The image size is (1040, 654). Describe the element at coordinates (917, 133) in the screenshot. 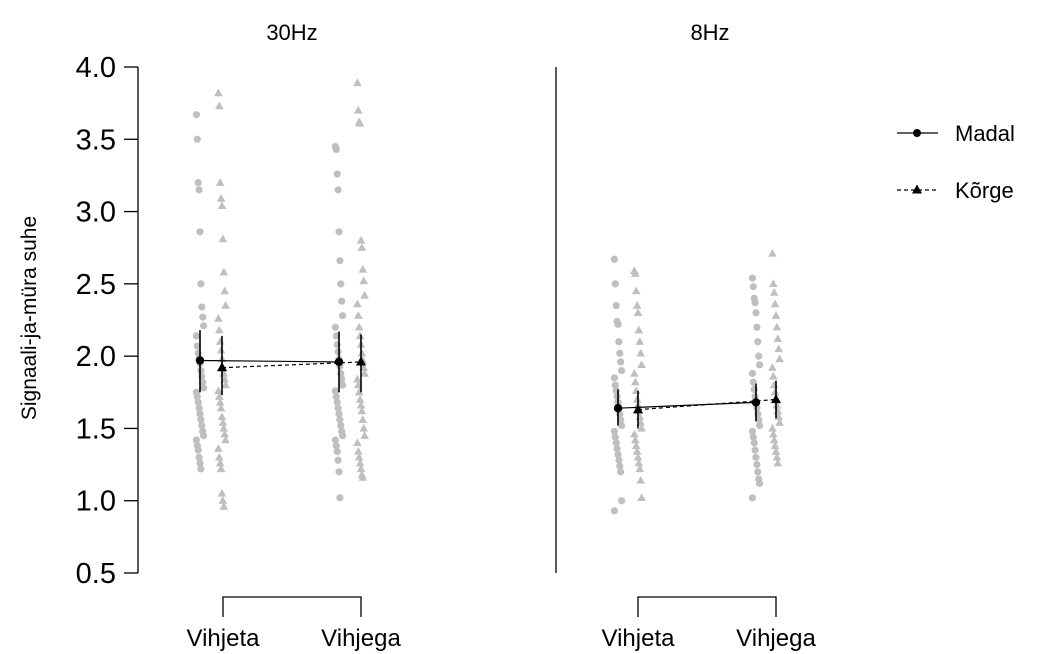

I see `legend-marker-circle` at that location.